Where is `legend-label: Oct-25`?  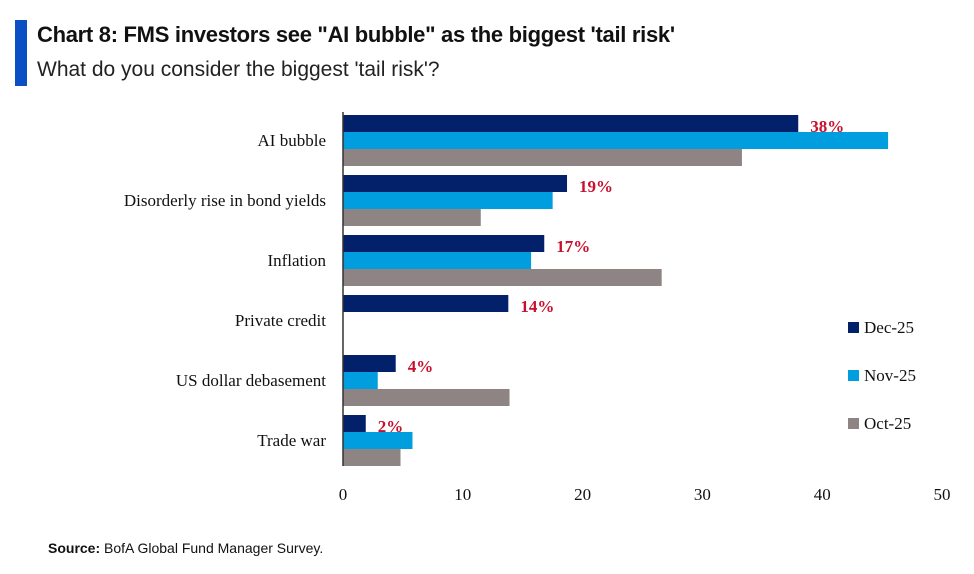 legend-label: Oct-25 is located at coordinates (887, 423).